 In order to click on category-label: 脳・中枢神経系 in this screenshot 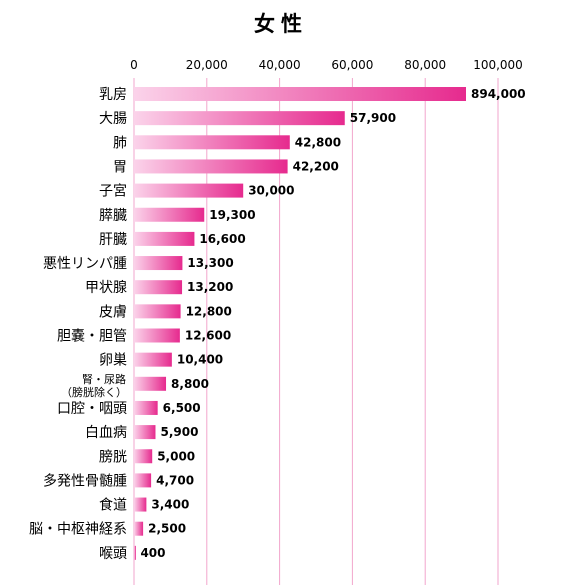, I will do `click(78, 530)`.